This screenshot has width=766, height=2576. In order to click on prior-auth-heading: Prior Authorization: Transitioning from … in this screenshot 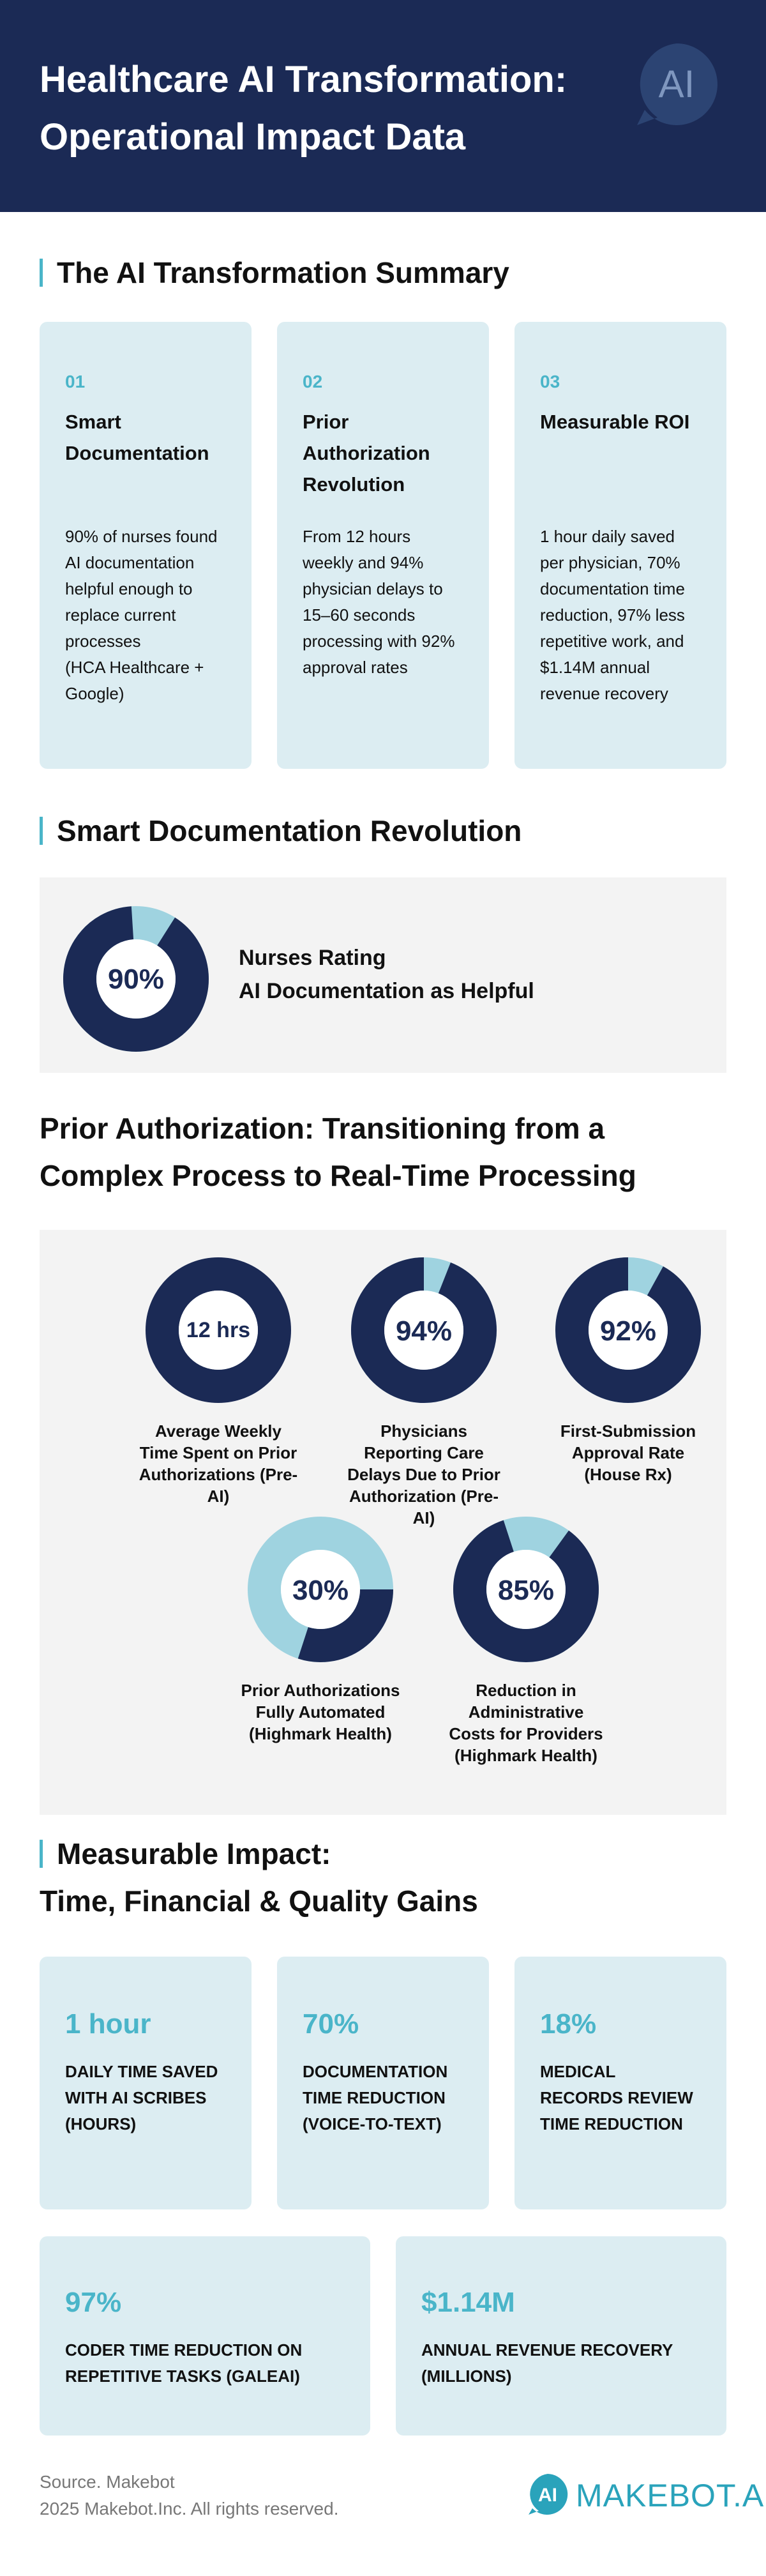, I will do `click(338, 1152)`.